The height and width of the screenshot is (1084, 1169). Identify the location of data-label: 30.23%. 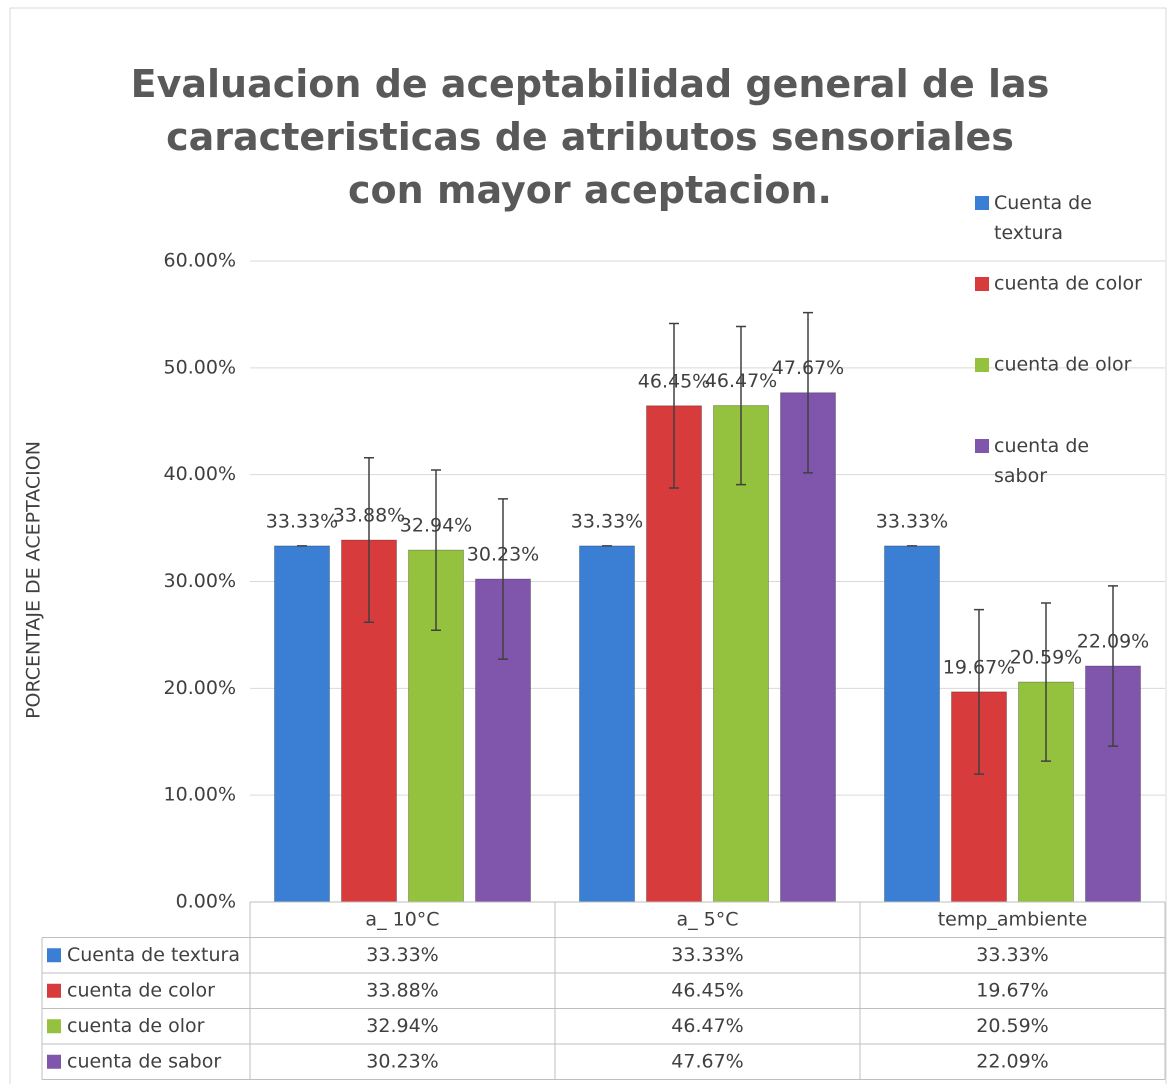
(503, 555).